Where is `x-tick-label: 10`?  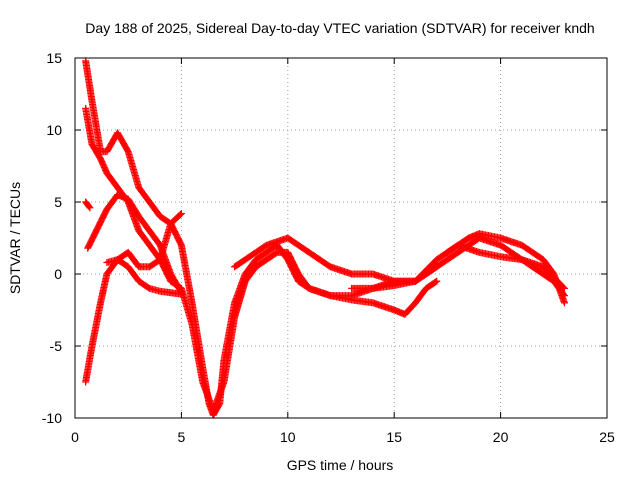
x-tick-label: 10 is located at coordinates (288, 437).